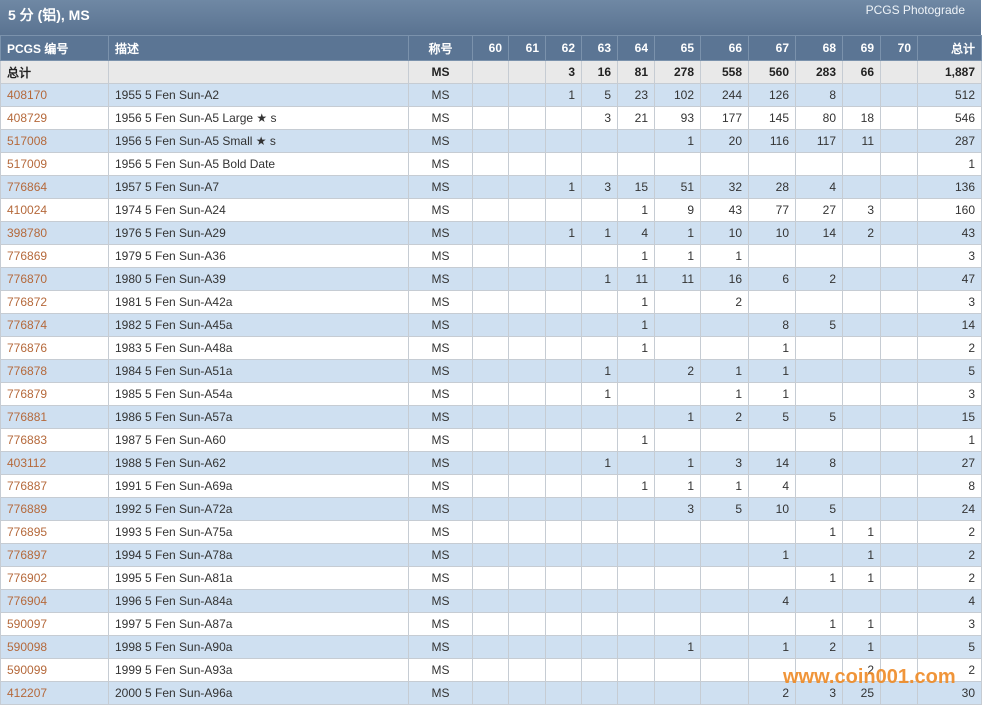  I want to click on cell-text: 16, so click(735, 279).